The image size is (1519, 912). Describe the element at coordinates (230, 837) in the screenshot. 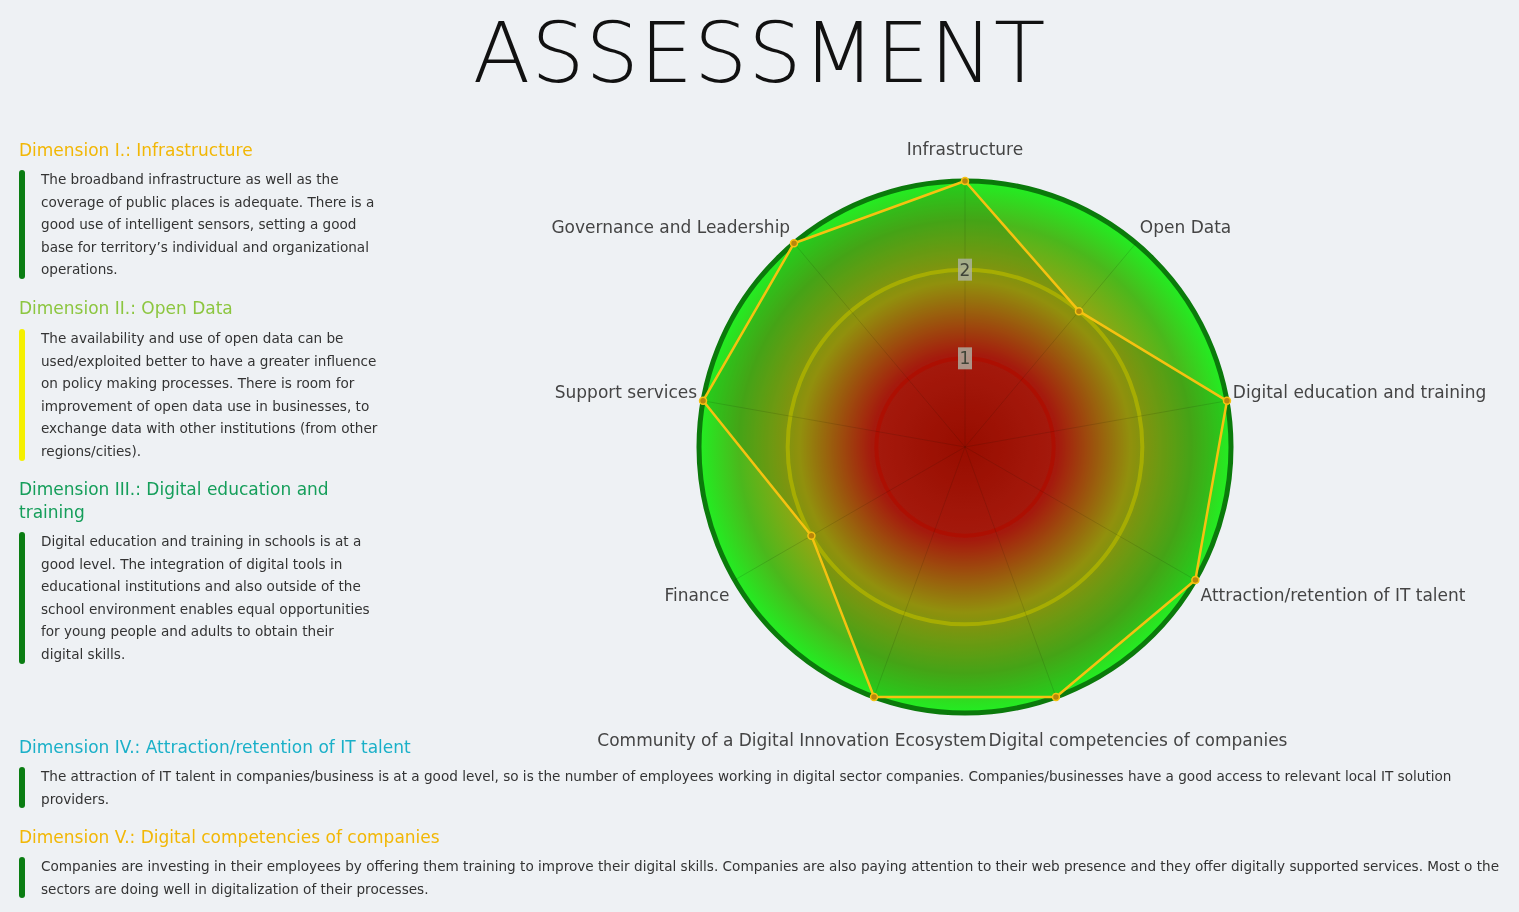

I see `text: Dimension V.: Digital competencies of companies` at that location.